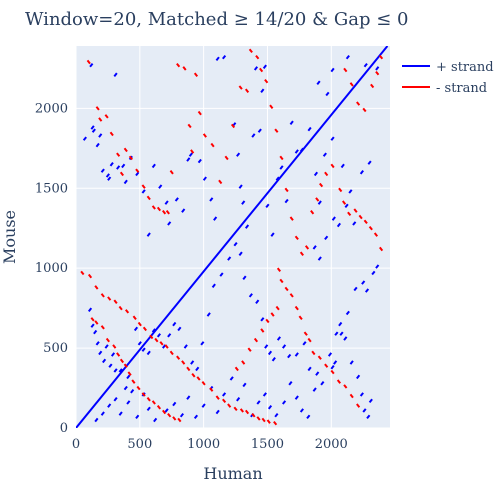 The image size is (500, 490). What do you see at coordinates (465, 67) in the screenshot?
I see `legend-label-plus: + strand` at bounding box center [465, 67].